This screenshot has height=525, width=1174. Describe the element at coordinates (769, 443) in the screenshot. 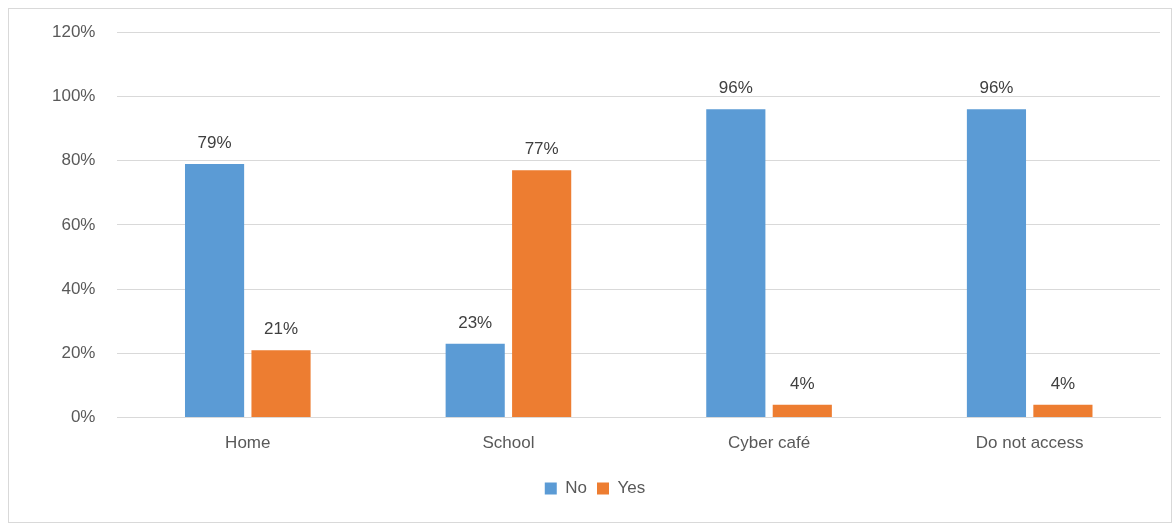

I see `x-tick-label: Cyber café` at that location.